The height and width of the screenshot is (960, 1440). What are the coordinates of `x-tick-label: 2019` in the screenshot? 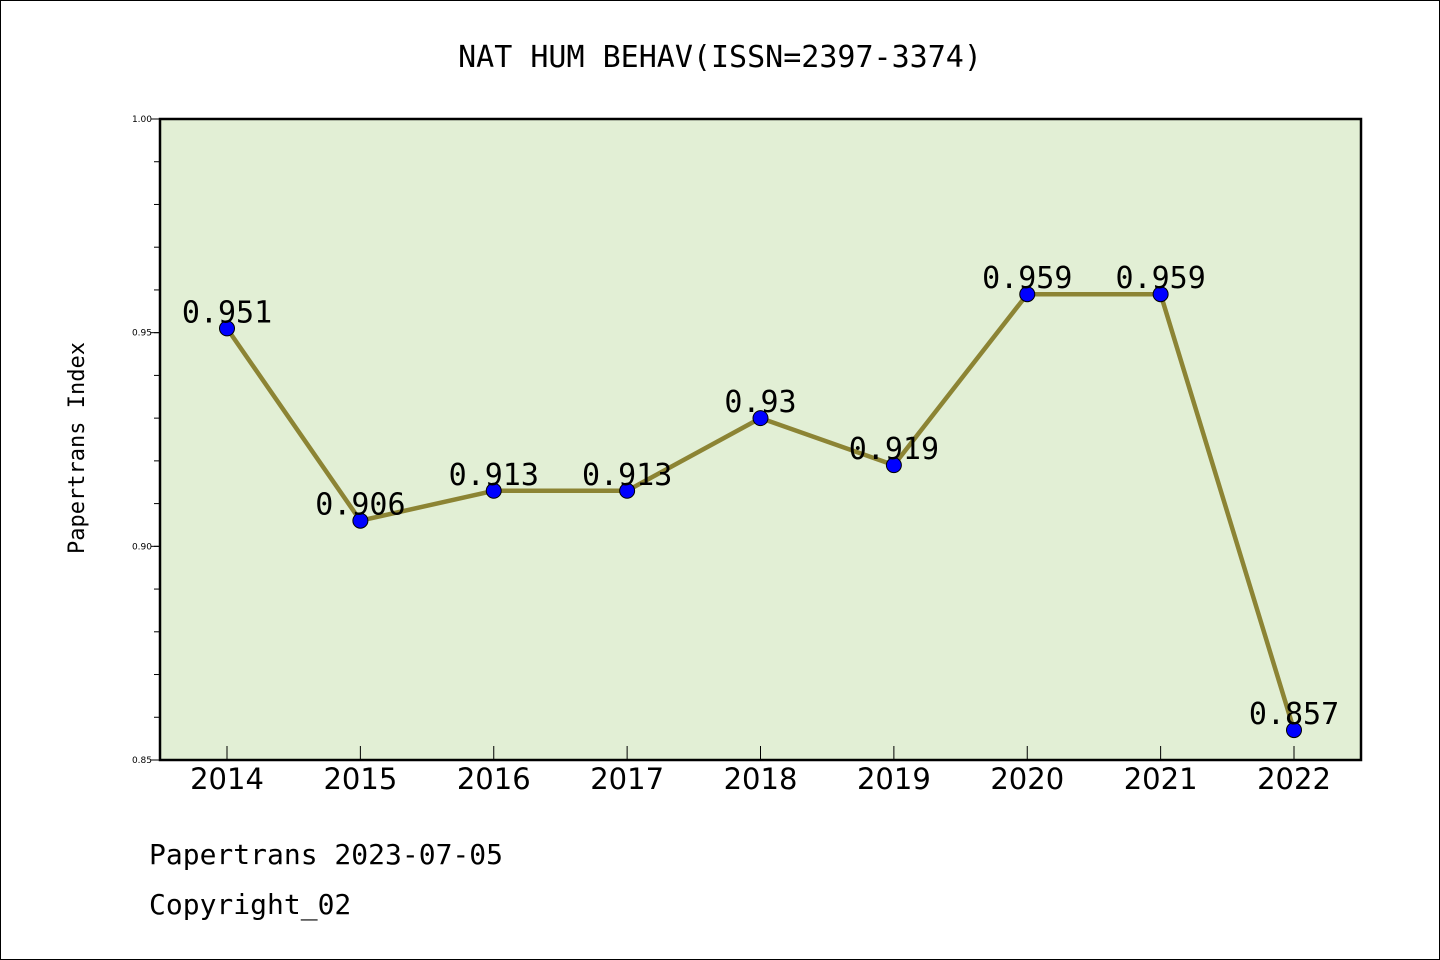 It's located at (894, 779).